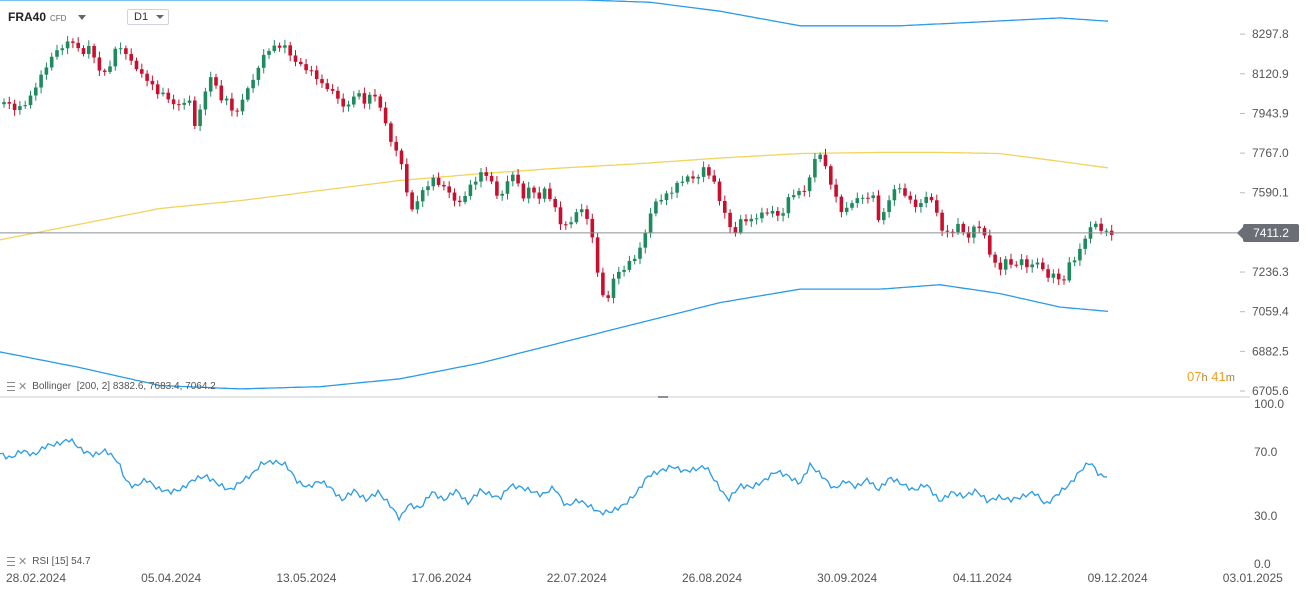  I want to click on rsi-tick-label: 0.0, so click(1262, 564).